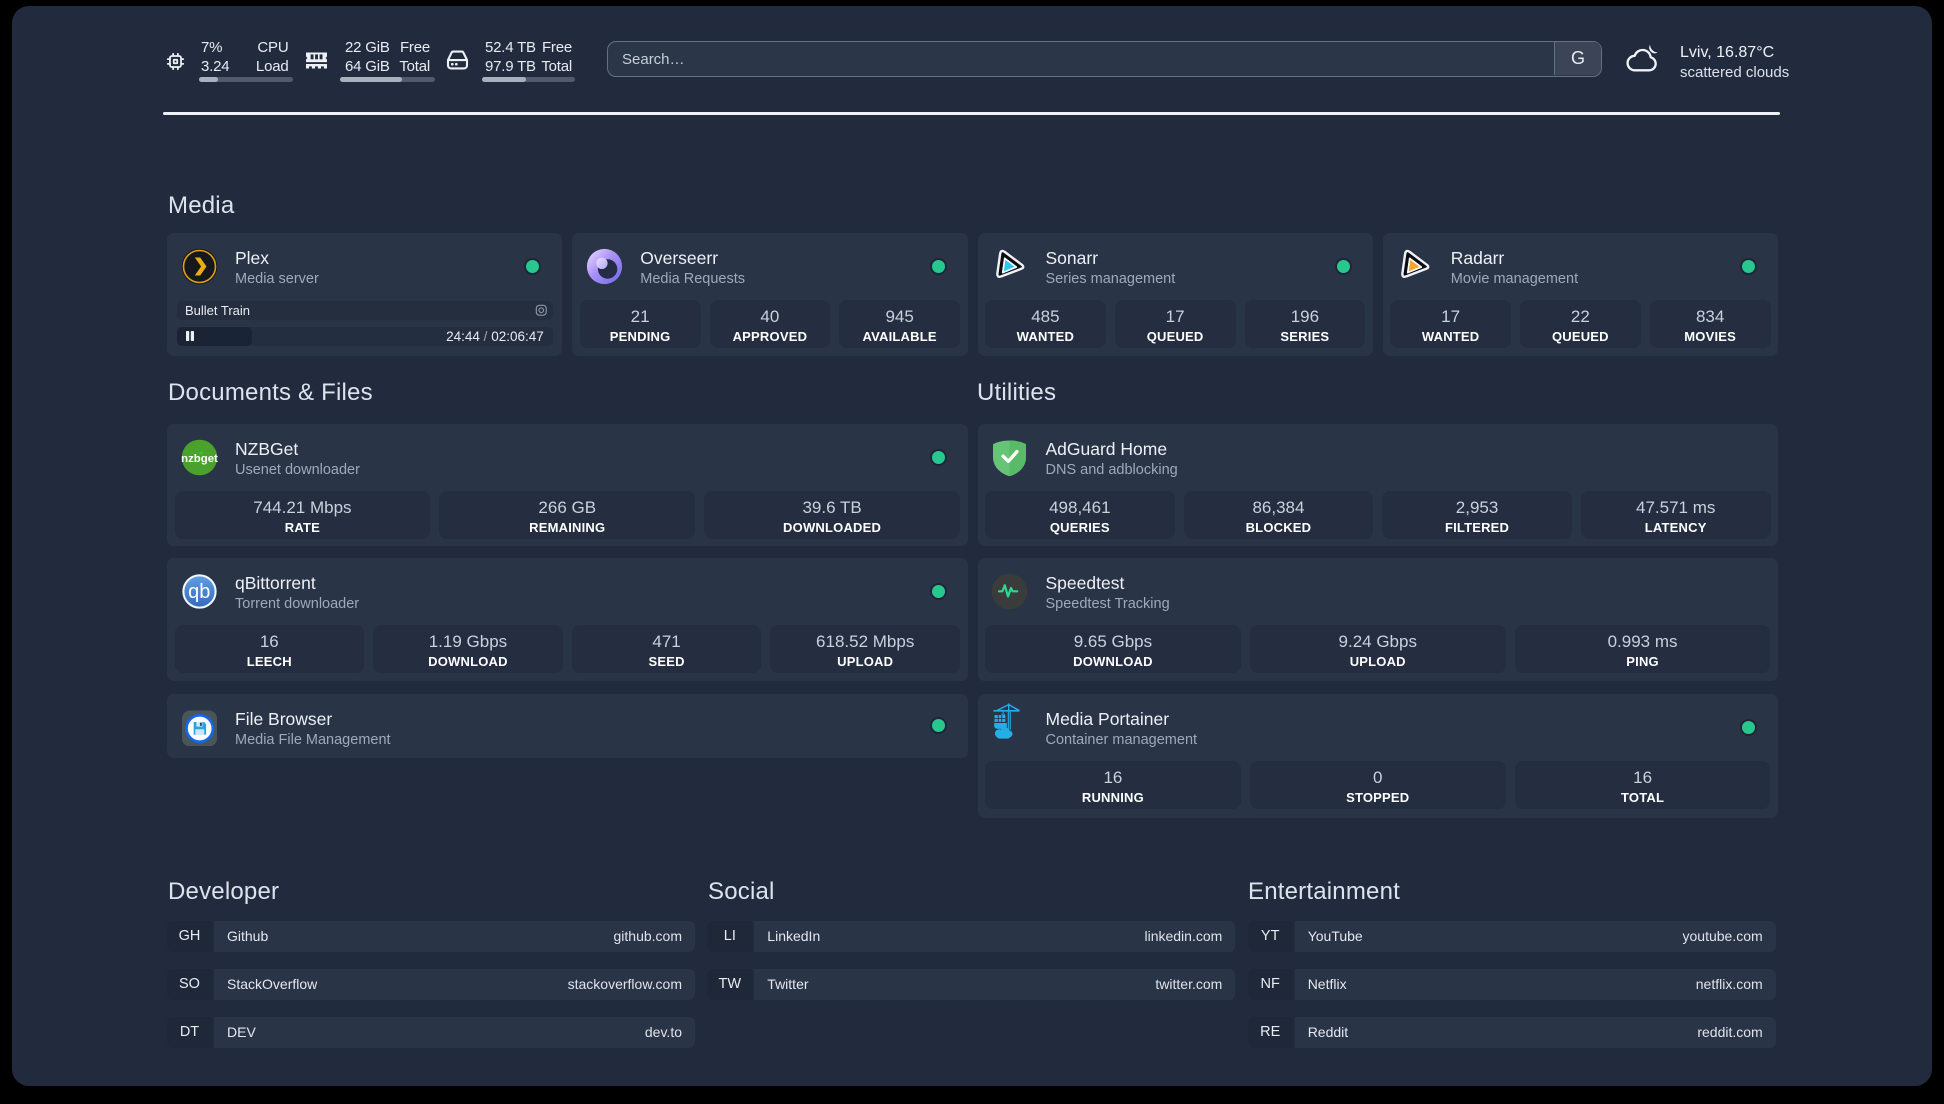 This screenshot has height=1104, width=1944. Describe the element at coordinates (199, 592) in the screenshot. I see `svg-text: qb` at that location.